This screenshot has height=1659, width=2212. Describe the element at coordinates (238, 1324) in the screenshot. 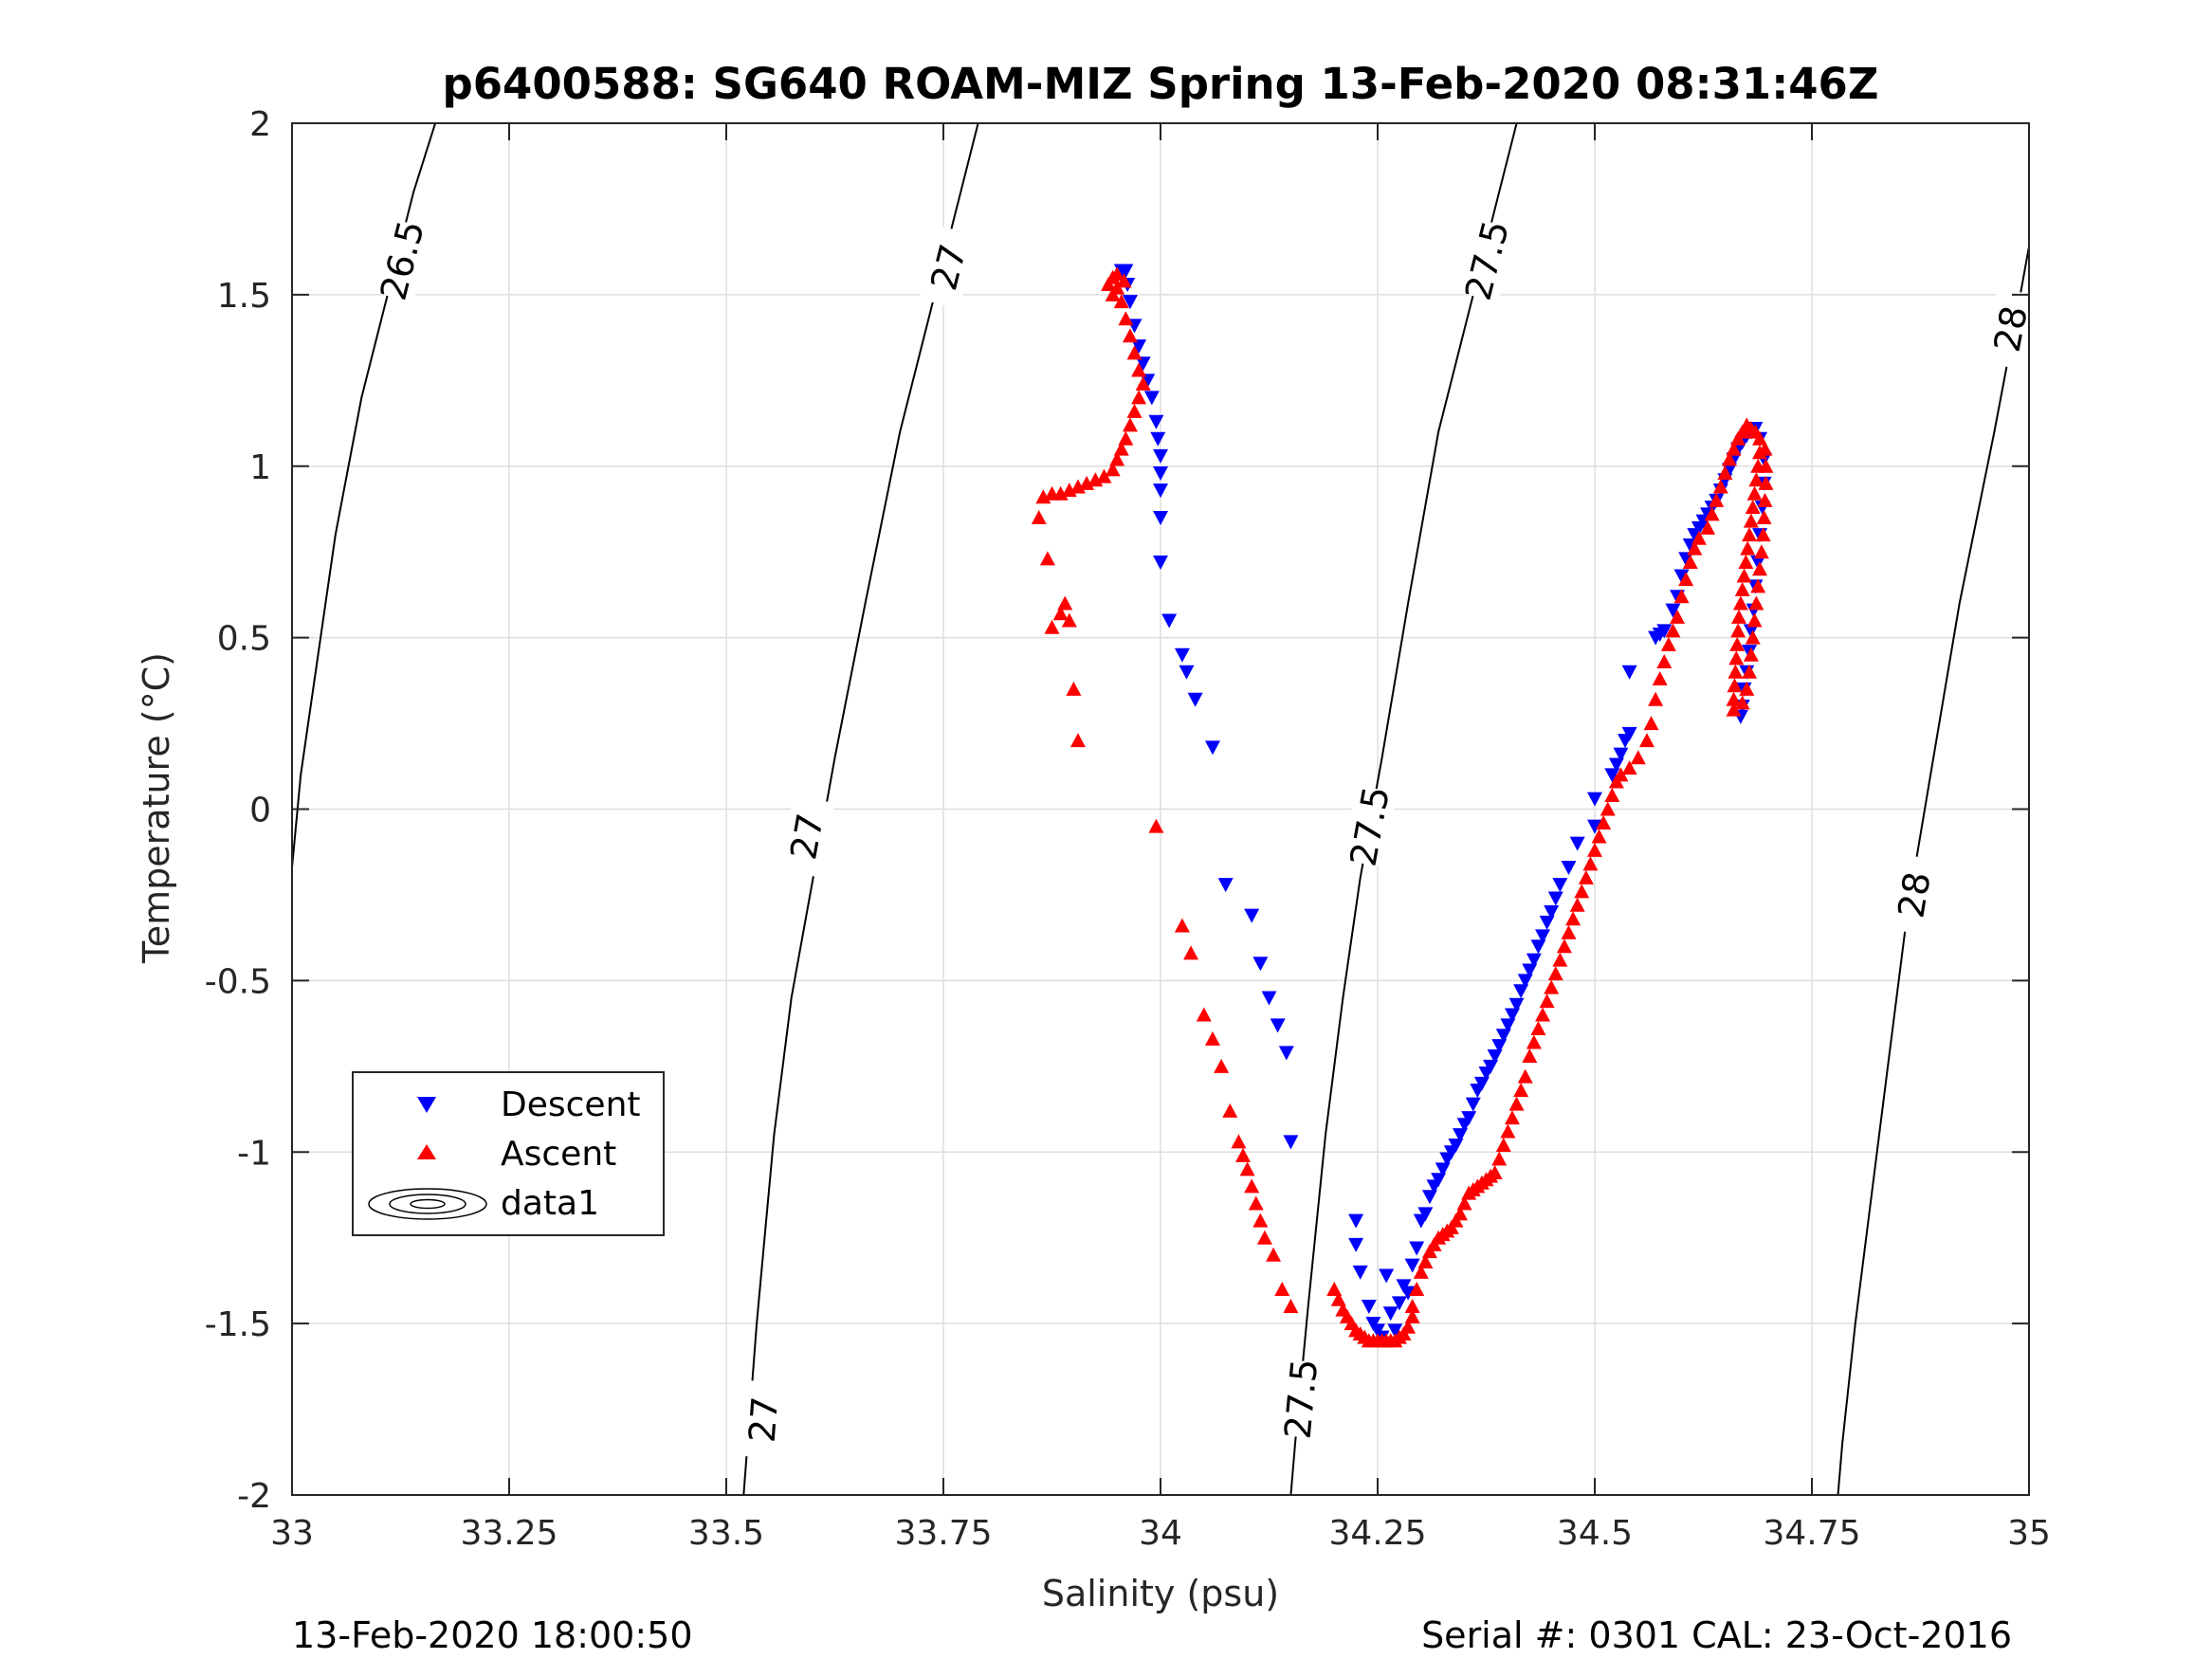

I see `y-tick-label: -1.5` at that location.